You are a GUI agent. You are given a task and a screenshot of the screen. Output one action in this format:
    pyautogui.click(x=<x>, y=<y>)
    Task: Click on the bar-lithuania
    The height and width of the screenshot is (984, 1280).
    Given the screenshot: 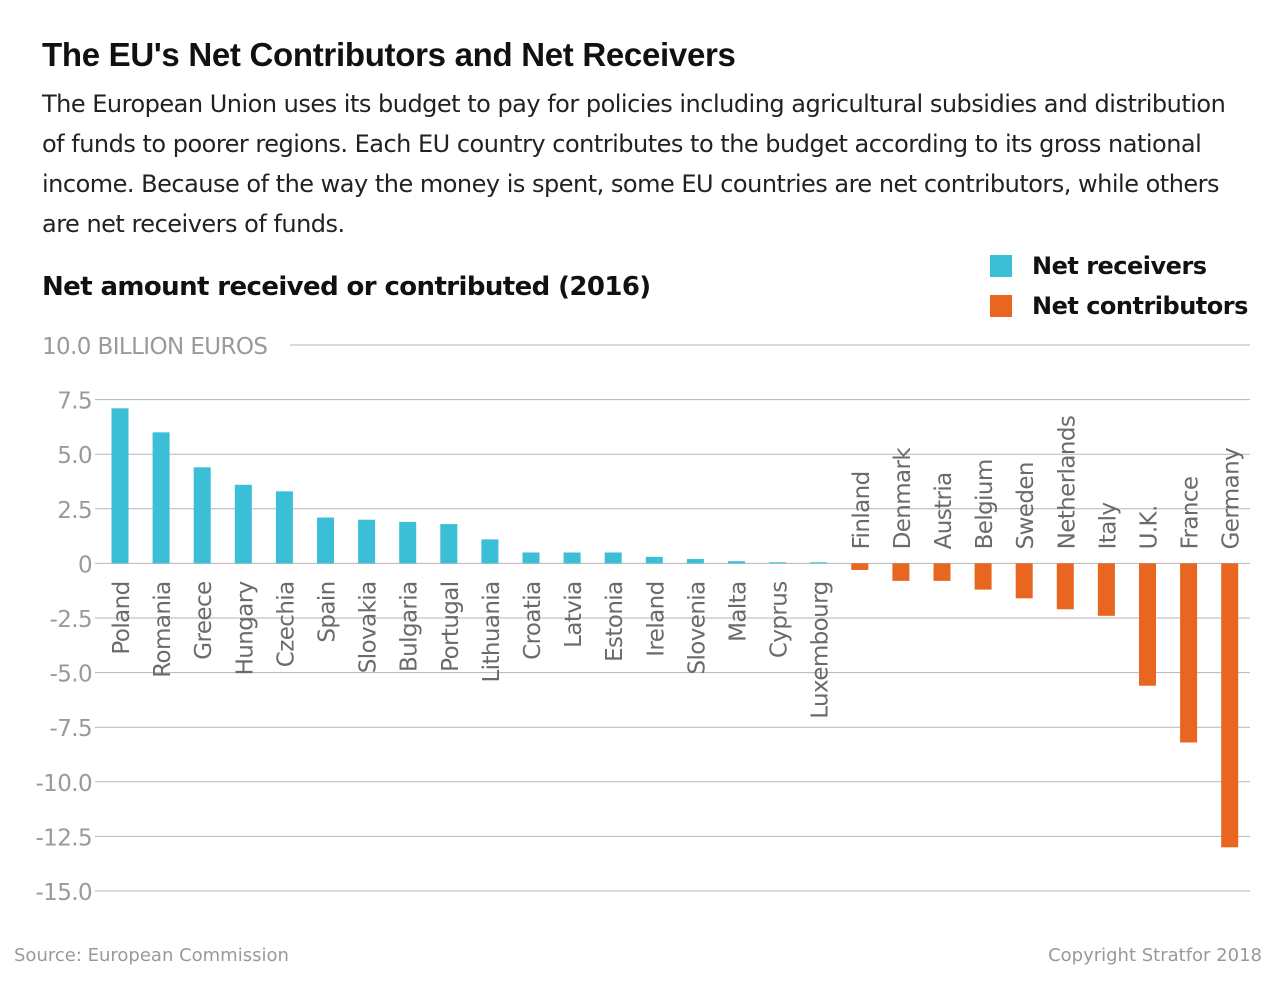 What is the action you would take?
    pyautogui.click(x=490, y=551)
    